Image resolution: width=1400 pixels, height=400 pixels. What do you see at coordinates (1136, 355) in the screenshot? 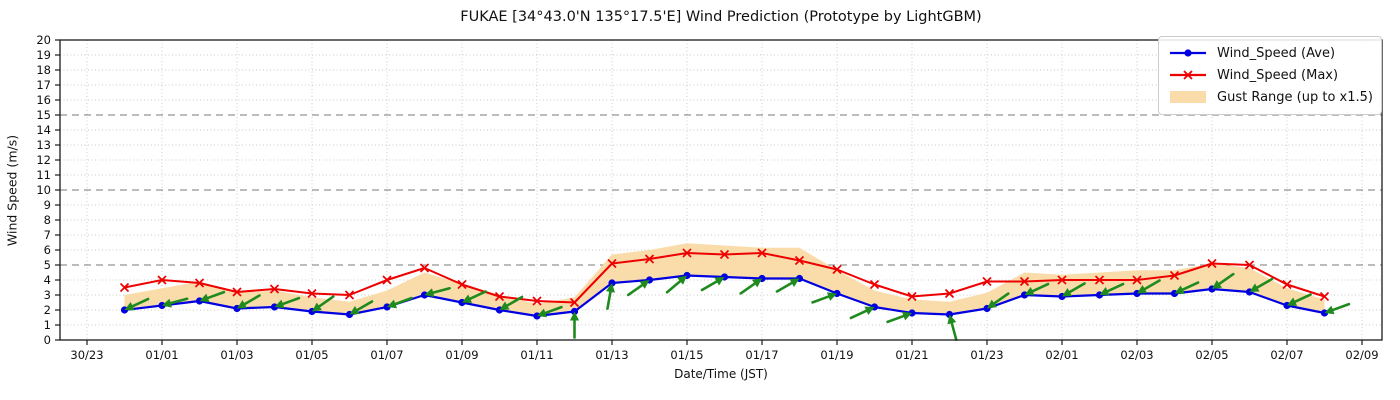
I see `x-tick-label: 02/03` at bounding box center [1136, 355].